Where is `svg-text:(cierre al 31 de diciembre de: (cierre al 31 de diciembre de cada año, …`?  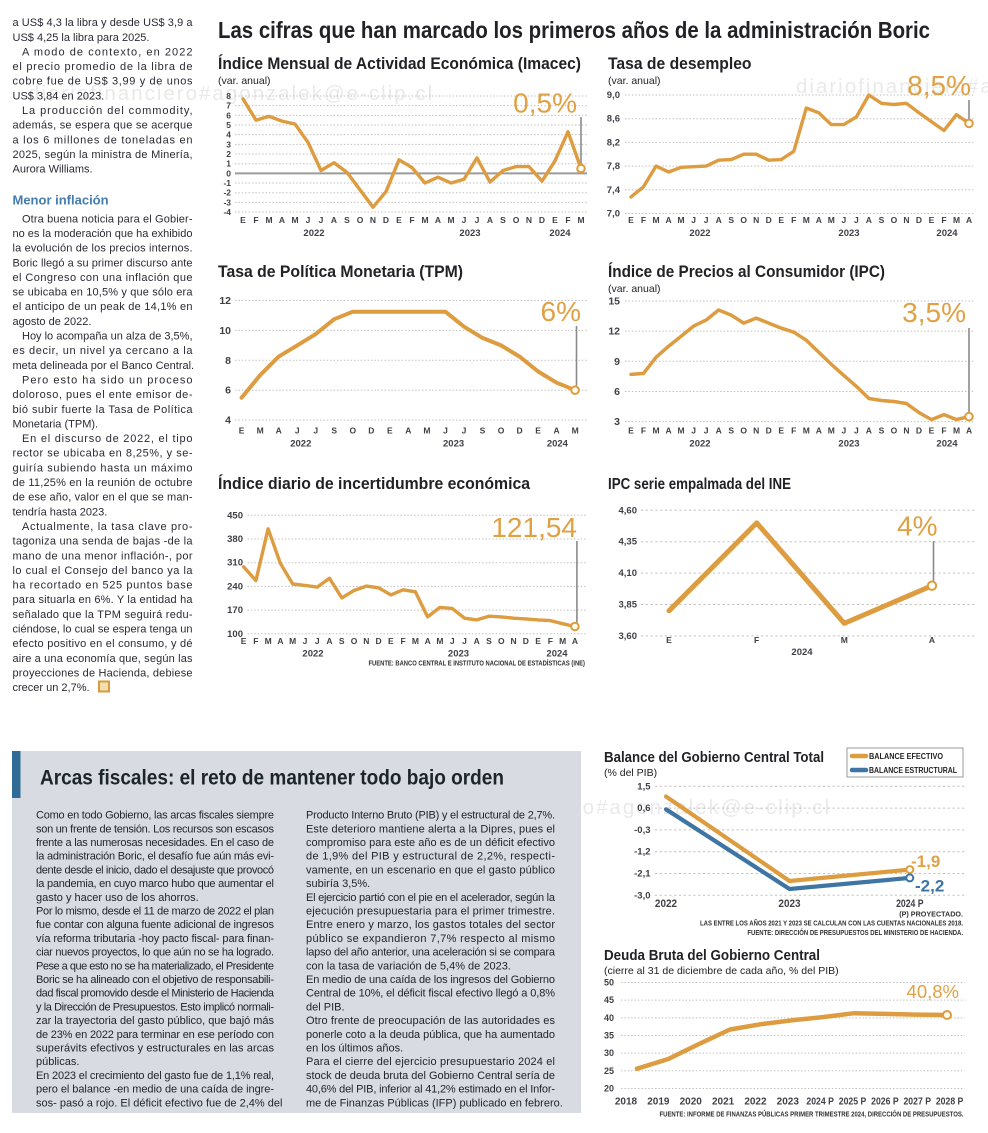
svg-text:(cierre al 31 de diciembre de: (cierre al 31 de diciembre de cada año, … is located at coordinates (721, 971).